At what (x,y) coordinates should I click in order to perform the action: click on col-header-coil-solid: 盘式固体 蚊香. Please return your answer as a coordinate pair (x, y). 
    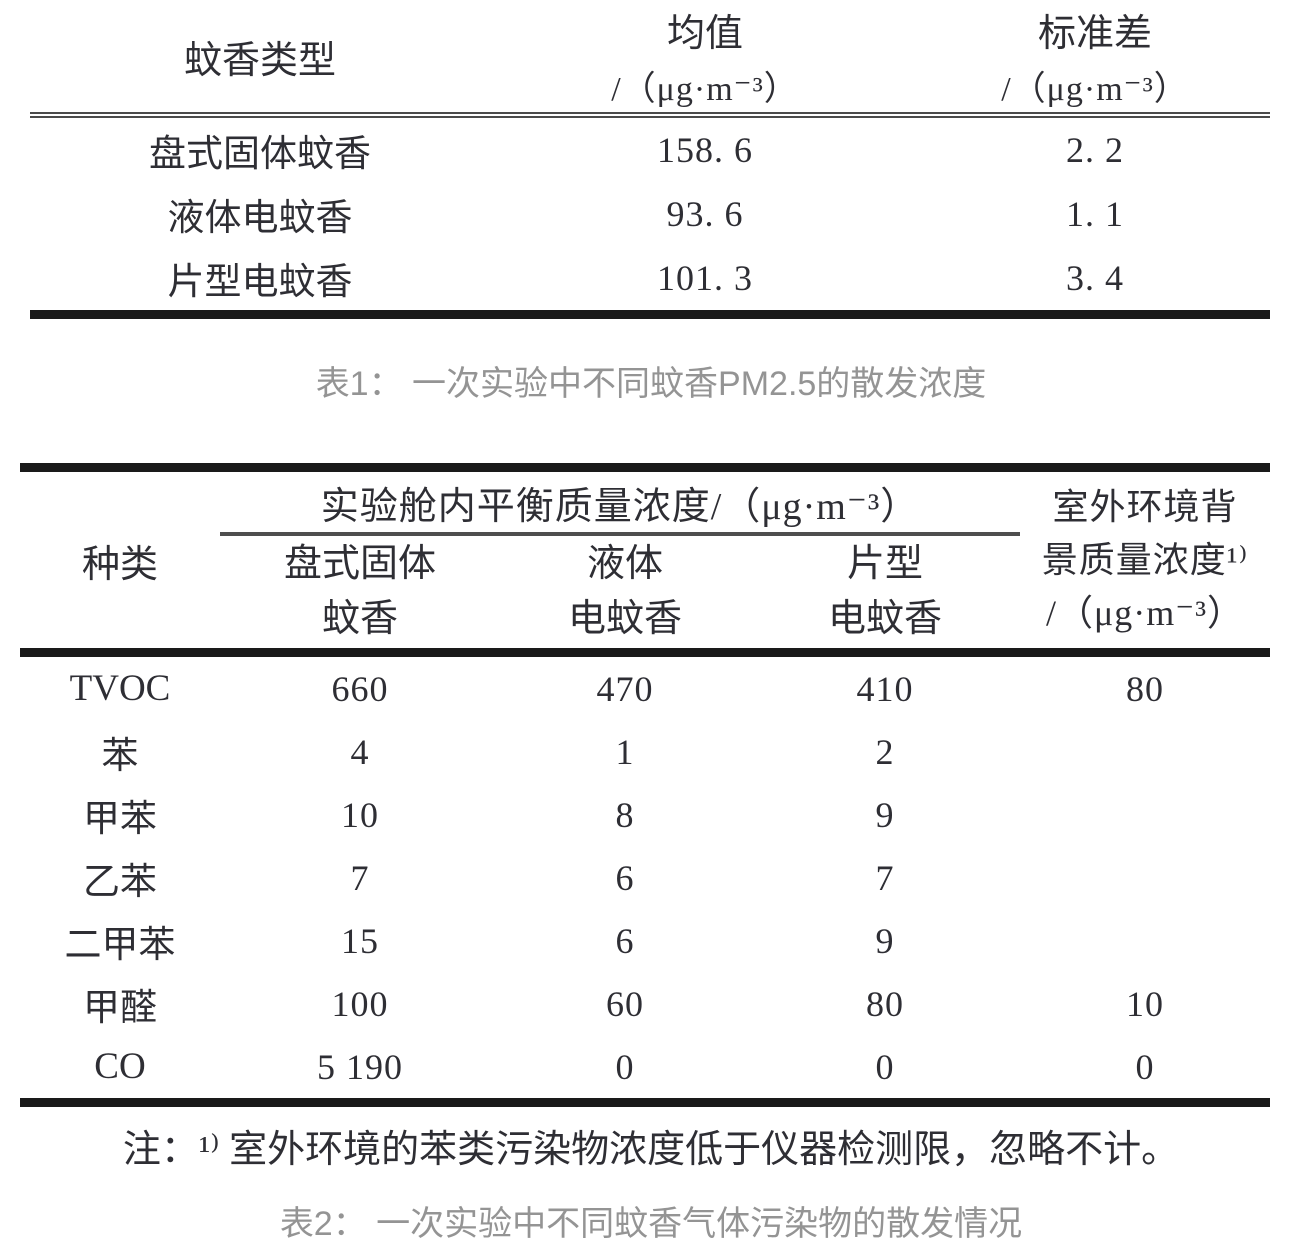
    Looking at the image, I should click on (360, 593).